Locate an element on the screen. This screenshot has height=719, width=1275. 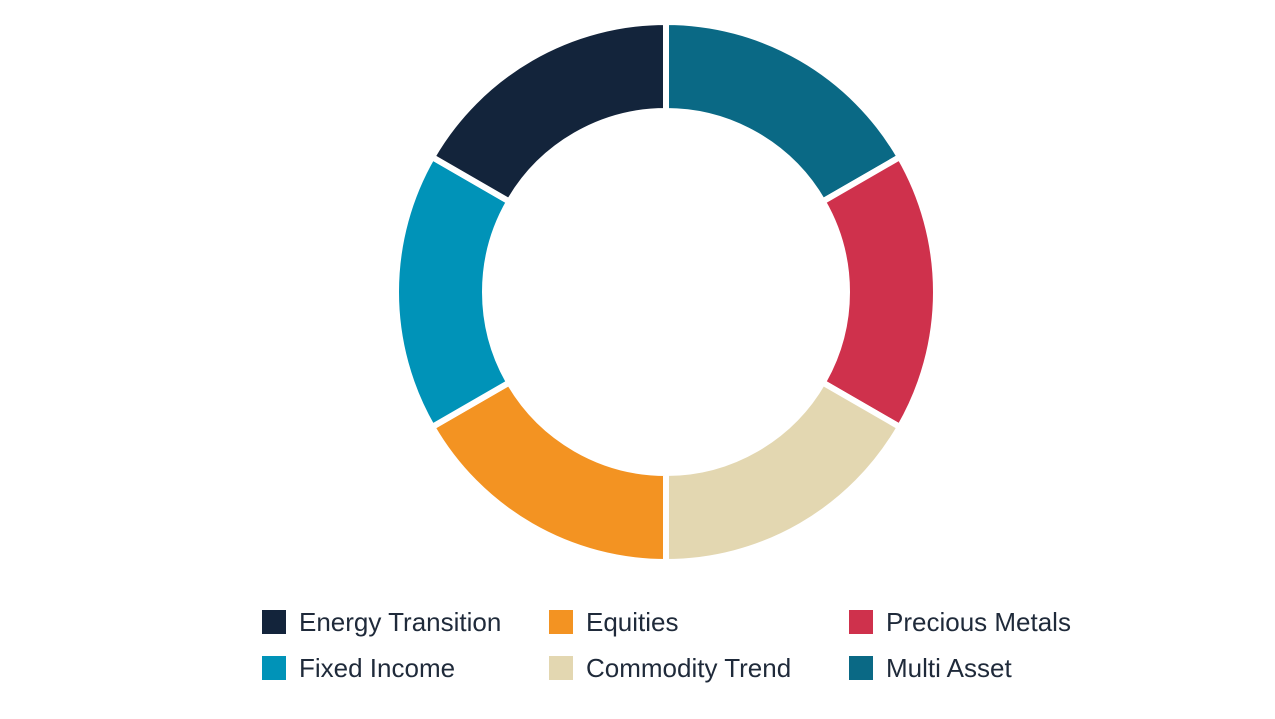
donut-slice-fixed-income is located at coordinates (453, 292).